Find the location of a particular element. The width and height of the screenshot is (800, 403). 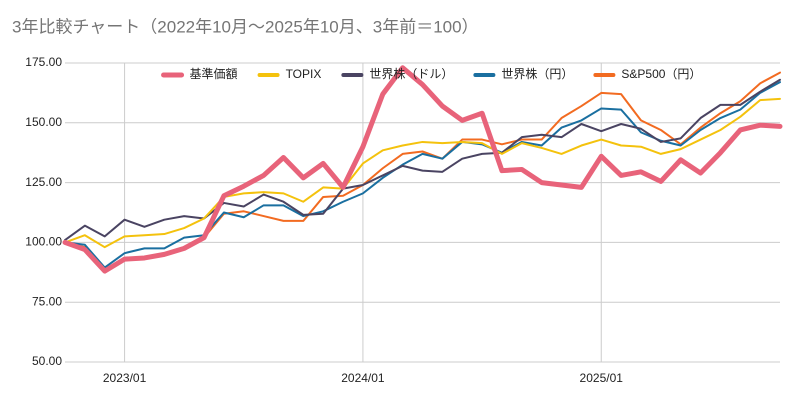

y-tick-label: 150.00 is located at coordinates (43, 122).